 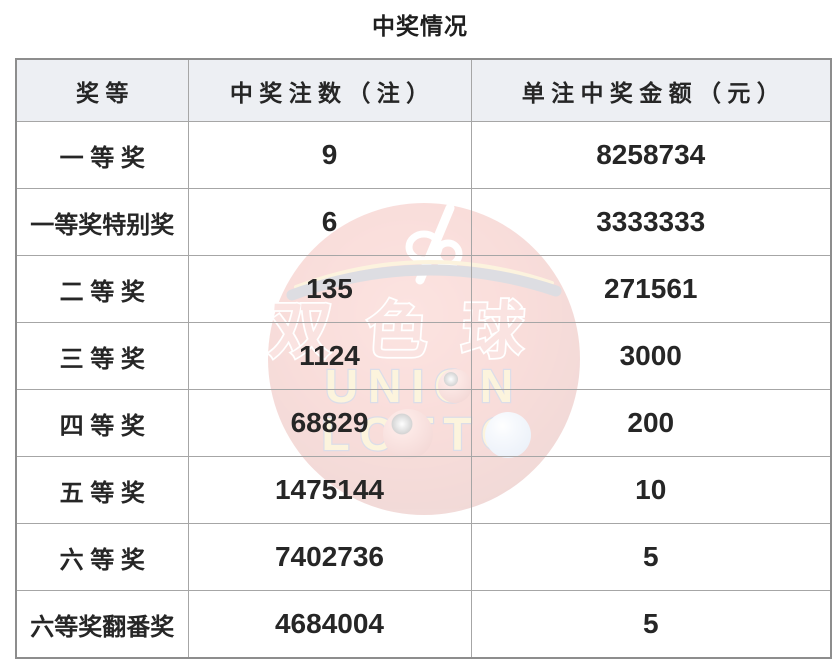 I want to click on prize-amount-cell: 8258734, so click(x=651, y=155).